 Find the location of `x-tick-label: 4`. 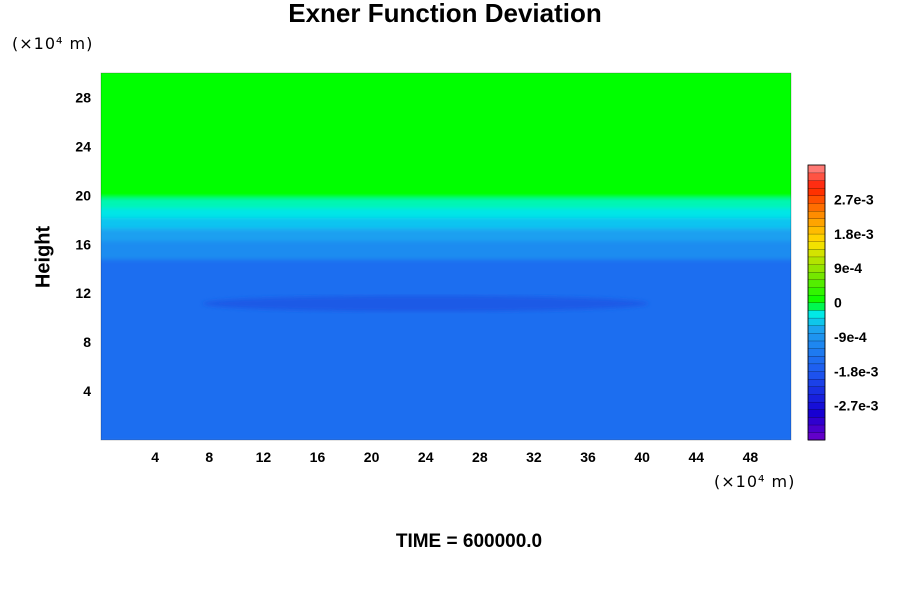

x-tick-label: 4 is located at coordinates (155, 457).